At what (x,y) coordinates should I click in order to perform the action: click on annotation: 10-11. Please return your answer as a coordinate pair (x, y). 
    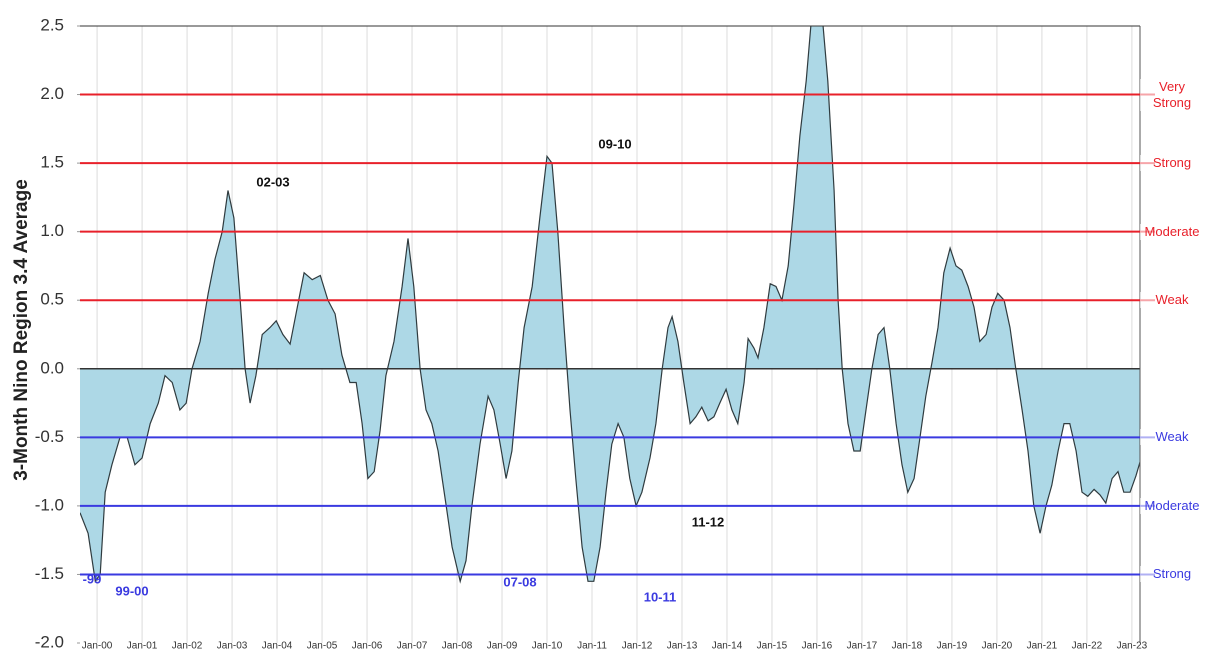
    Looking at the image, I should click on (660, 596).